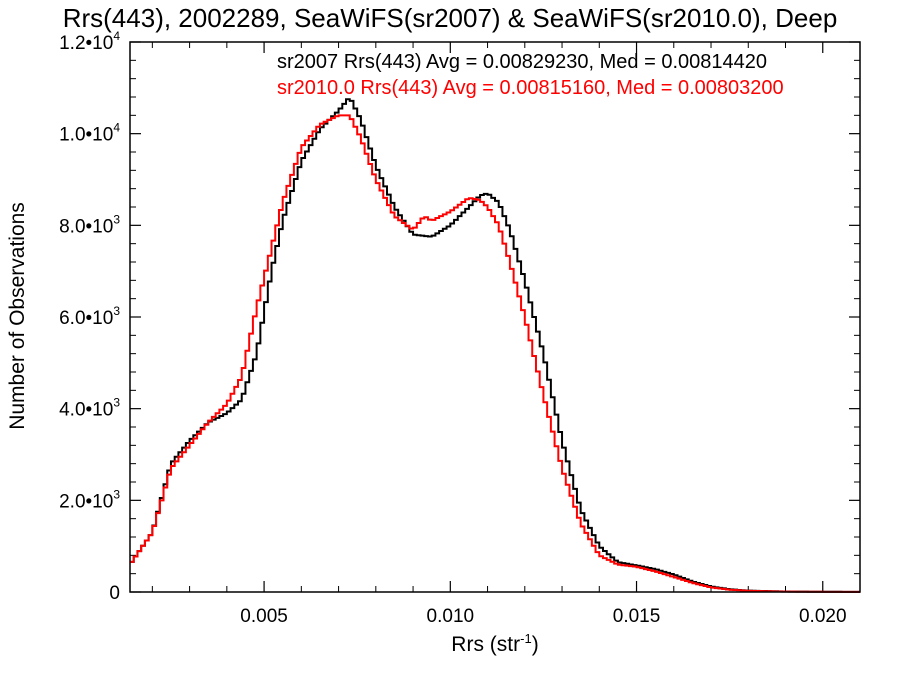  I want to click on y-tick-label: 0, so click(114, 593).